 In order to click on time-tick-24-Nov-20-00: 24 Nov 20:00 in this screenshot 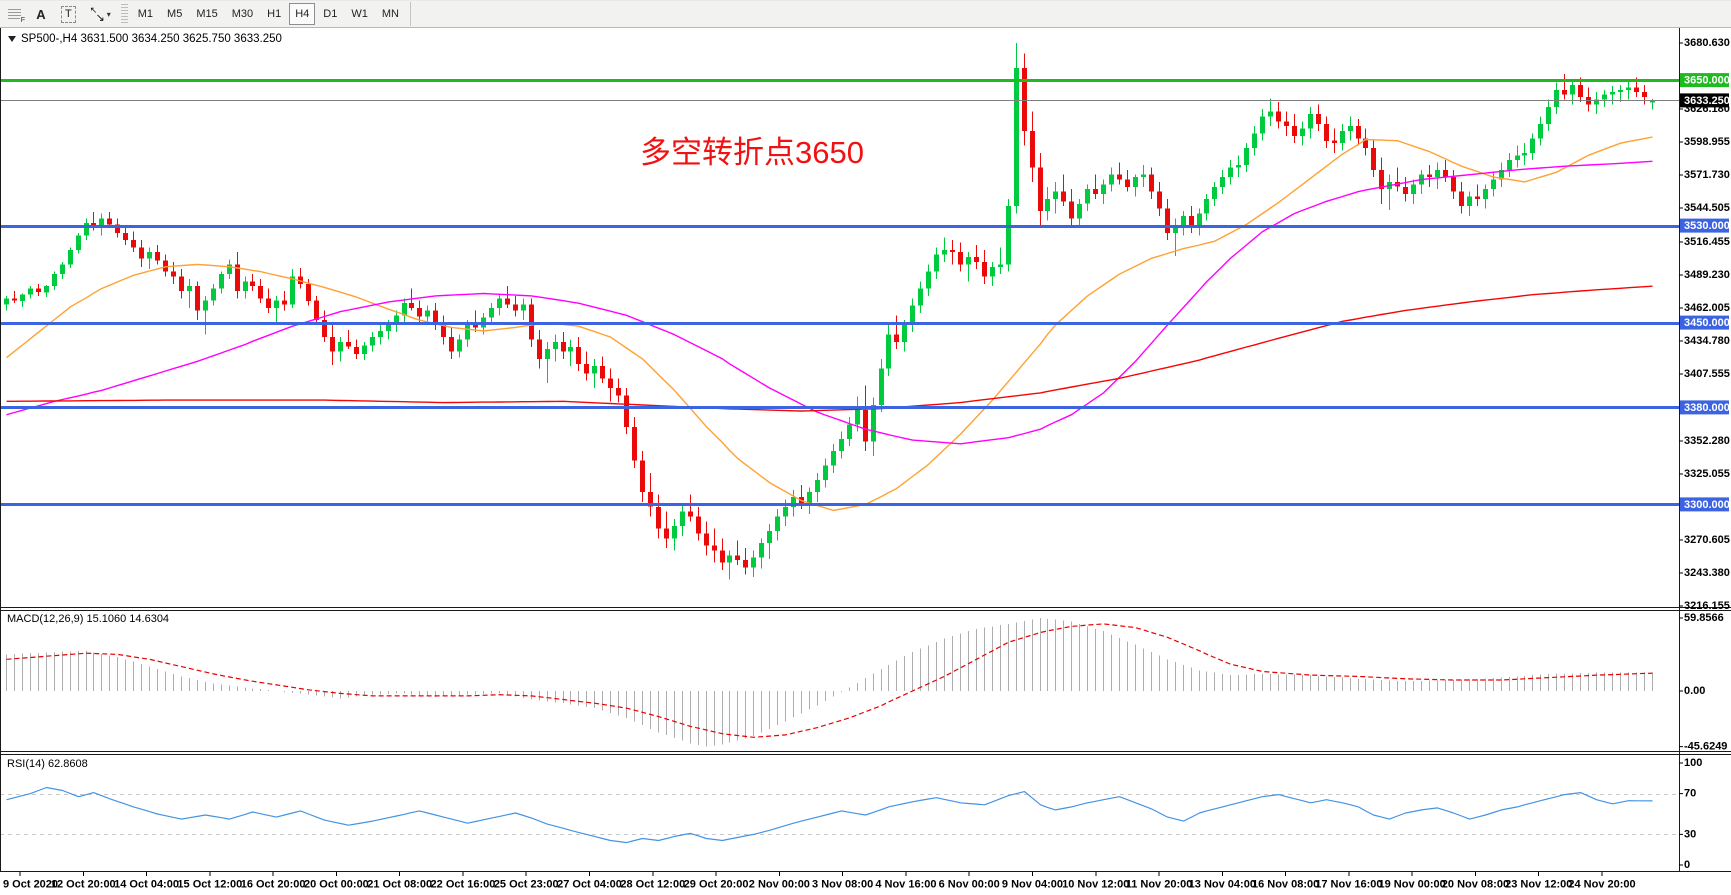, I will do `click(1601, 884)`.